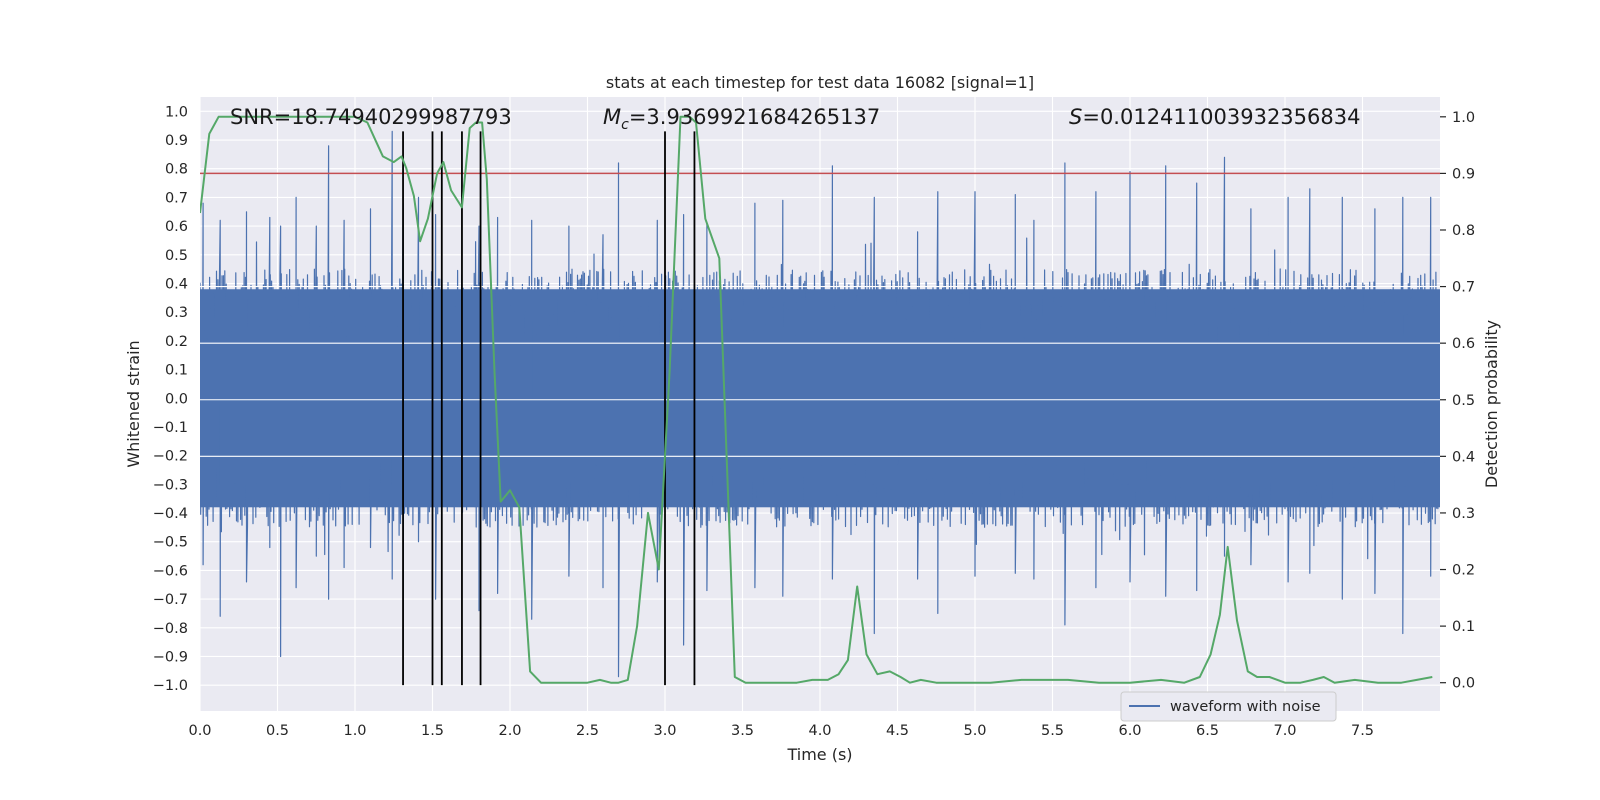 The width and height of the screenshot is (1600, 800). What do you see at coordinates (1463, 344) in the screenshot?
I see `y-right-tick-label: 0.6` at bounding box center [1463, 344].